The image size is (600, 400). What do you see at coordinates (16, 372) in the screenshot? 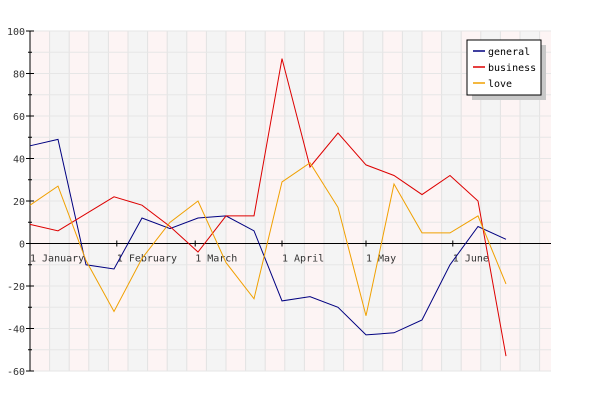
I see `y-tick-label: -60` at bounding box center [16, 372].